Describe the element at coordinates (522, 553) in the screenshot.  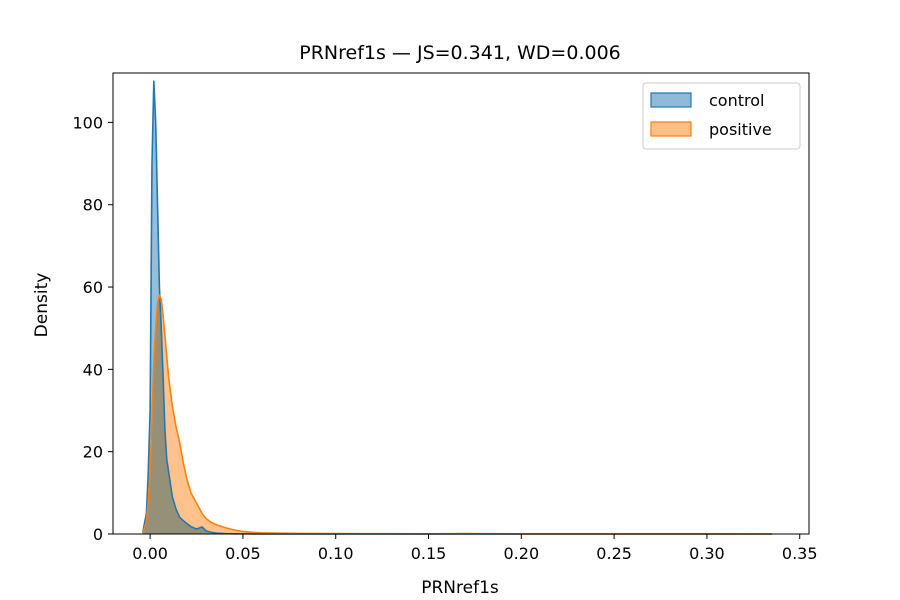
I see `x-tick-label: 0.20` at that location.